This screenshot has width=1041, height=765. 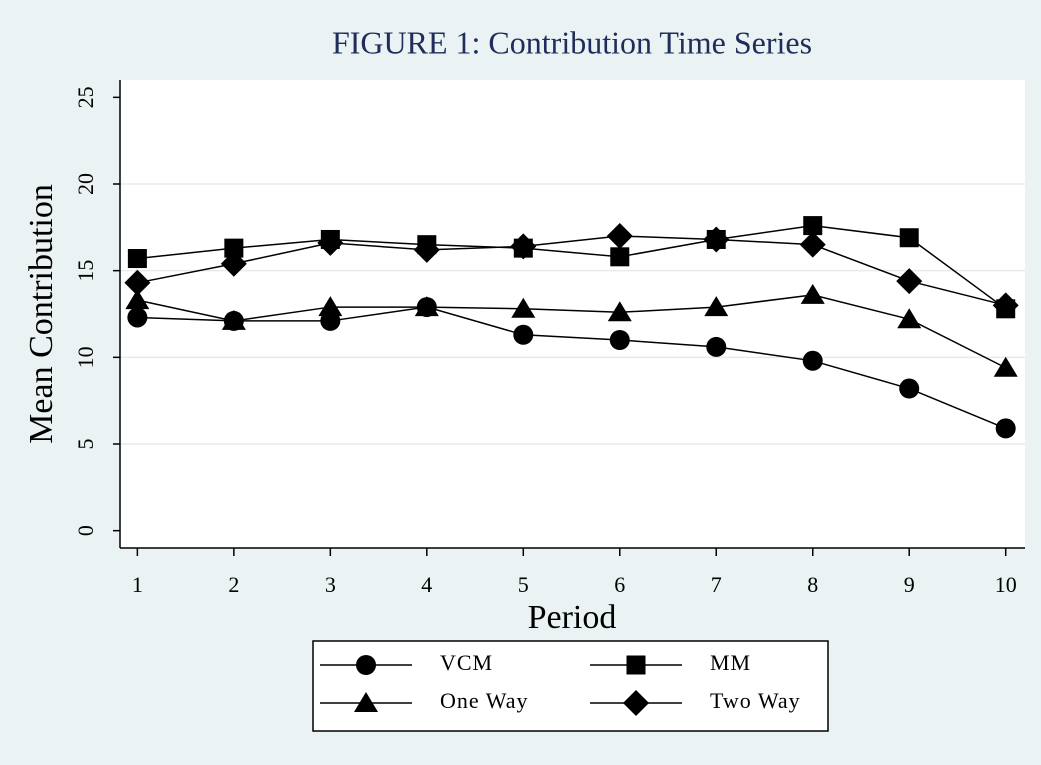 What do you see at coordinates (466, 662) in the screenshot?
I see `legend-label: VCM` at bounding box center [466, 662].